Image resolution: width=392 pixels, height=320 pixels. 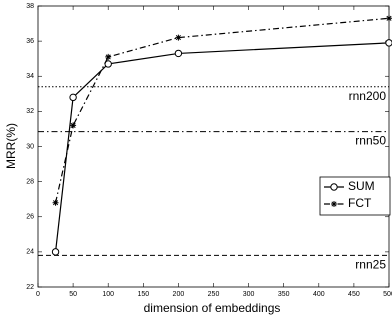 What do you see at coordinates (249, 294) in the screenshot?
I see `x-tick-label: 300` at bounding box center [249, 294].